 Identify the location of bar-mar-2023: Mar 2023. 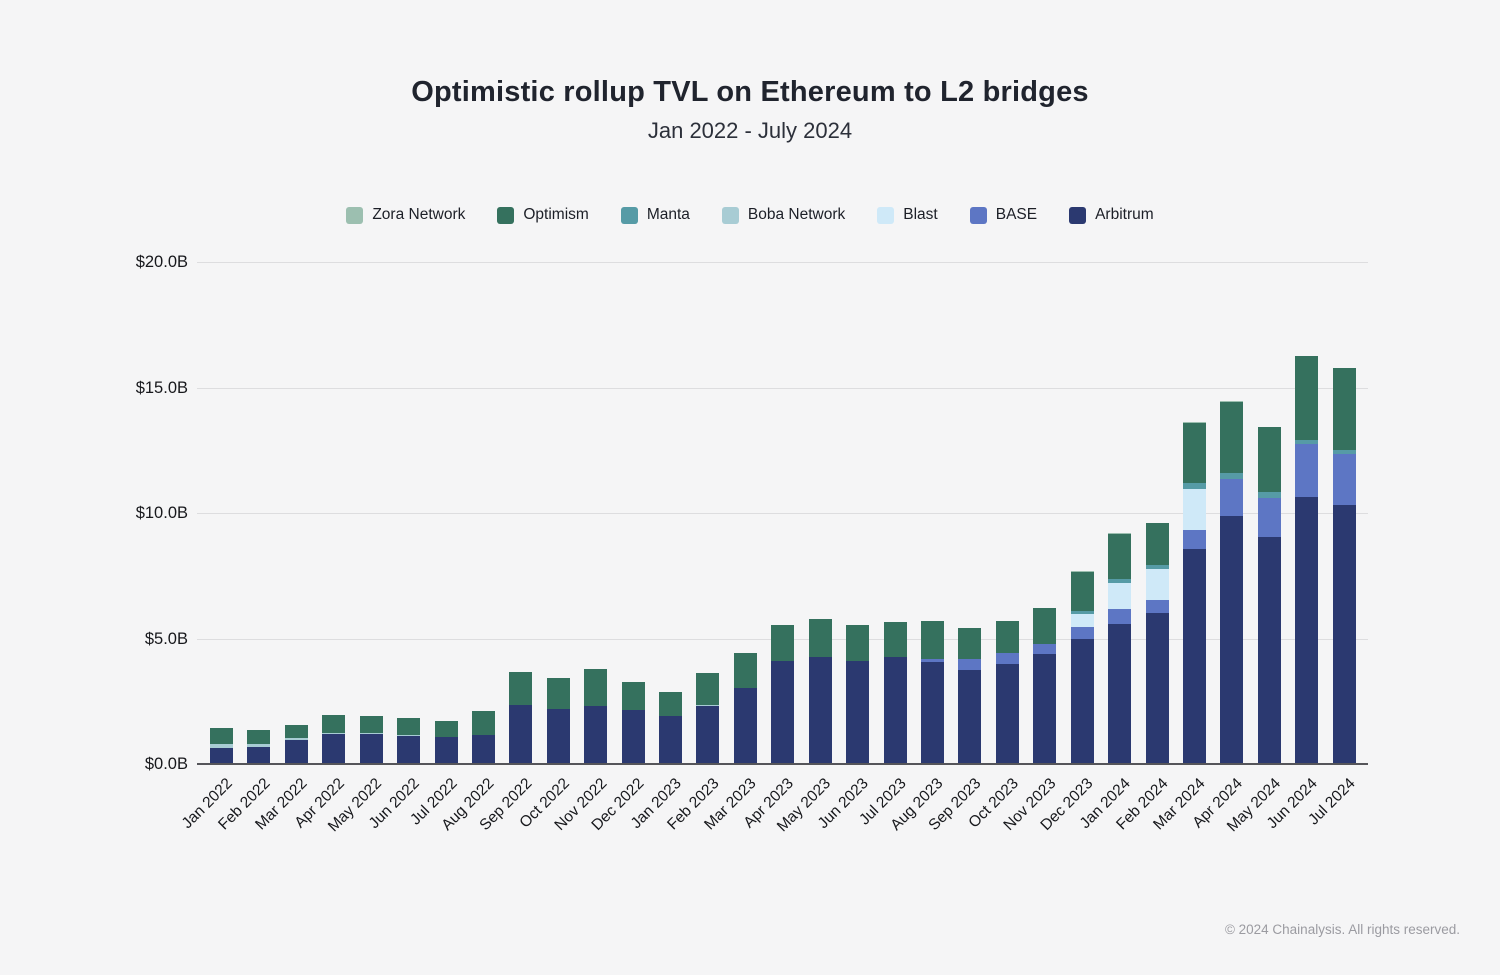
(730, 548).